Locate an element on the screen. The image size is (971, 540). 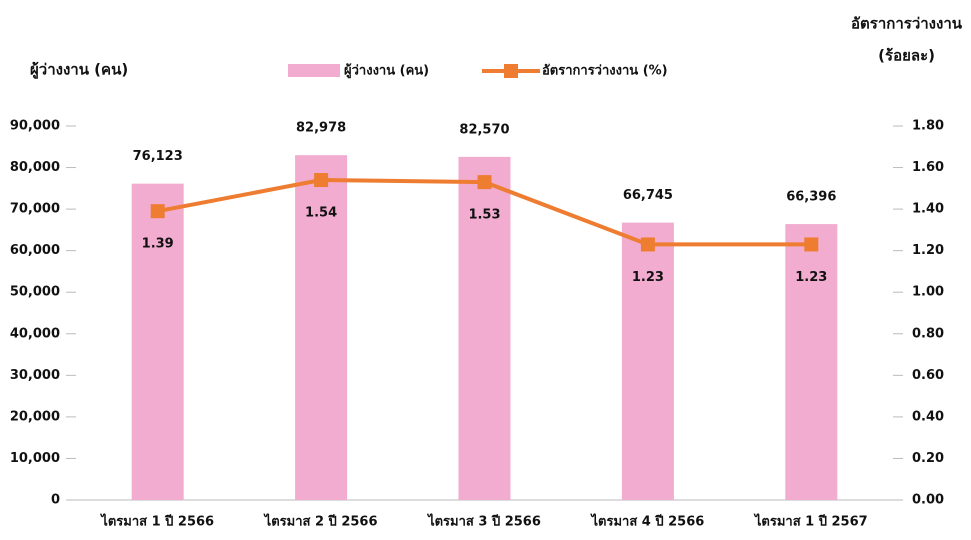
y2-tick-label: 1.80 is located at coordinates (928, 126).